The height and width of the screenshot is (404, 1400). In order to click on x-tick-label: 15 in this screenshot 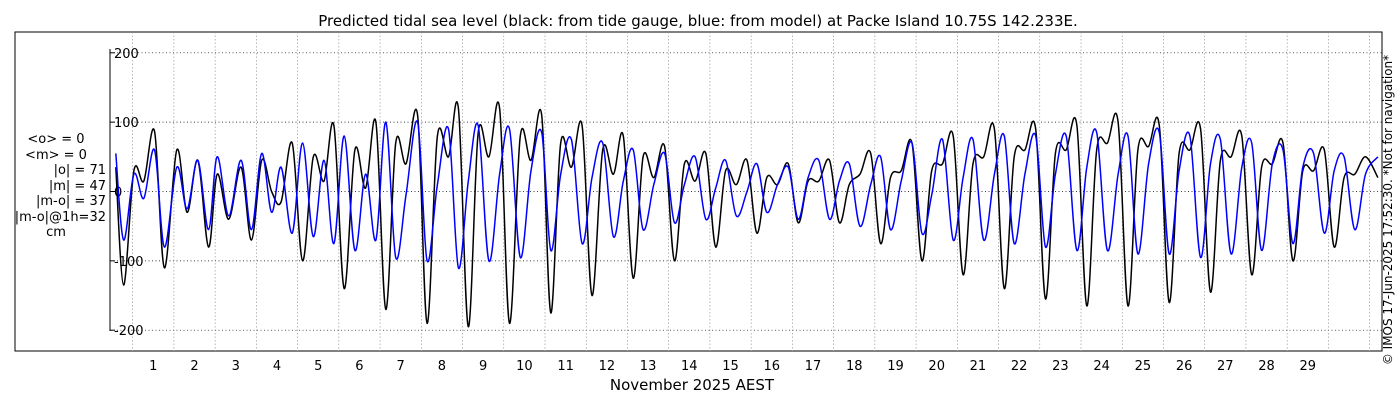, I will do `click(730, 366)`.